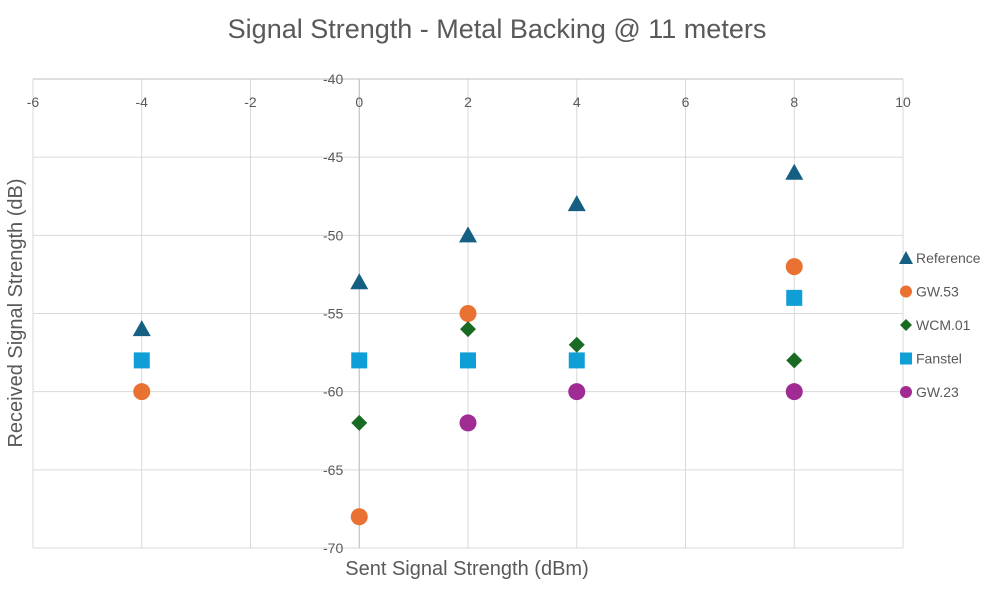 This screenshot has width=994, height=594. I want to click on x-axis-title: Sent Signal Strength (dBm), so click(466, 569).